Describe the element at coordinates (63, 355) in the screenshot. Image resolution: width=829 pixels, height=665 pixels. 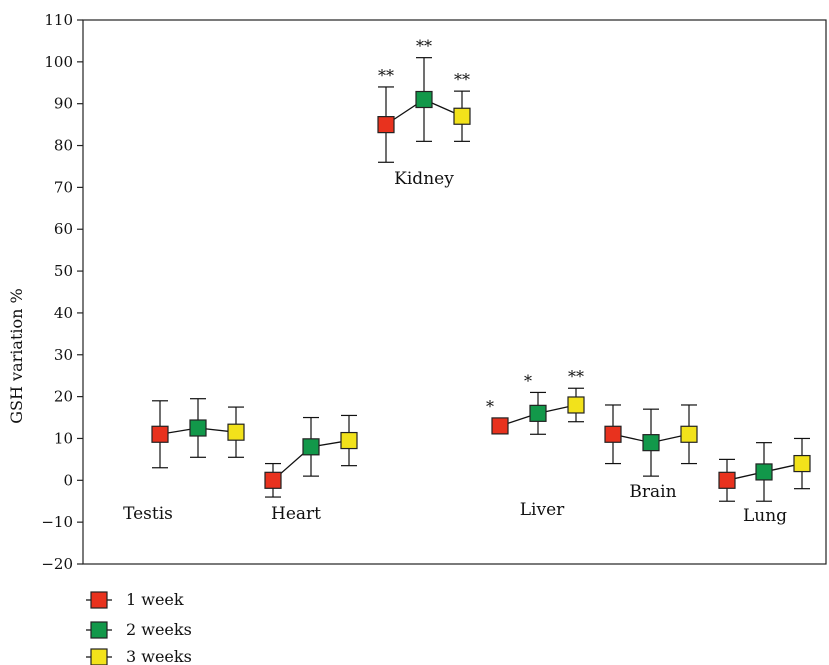
I see `y-tick-label: 30` at that location.